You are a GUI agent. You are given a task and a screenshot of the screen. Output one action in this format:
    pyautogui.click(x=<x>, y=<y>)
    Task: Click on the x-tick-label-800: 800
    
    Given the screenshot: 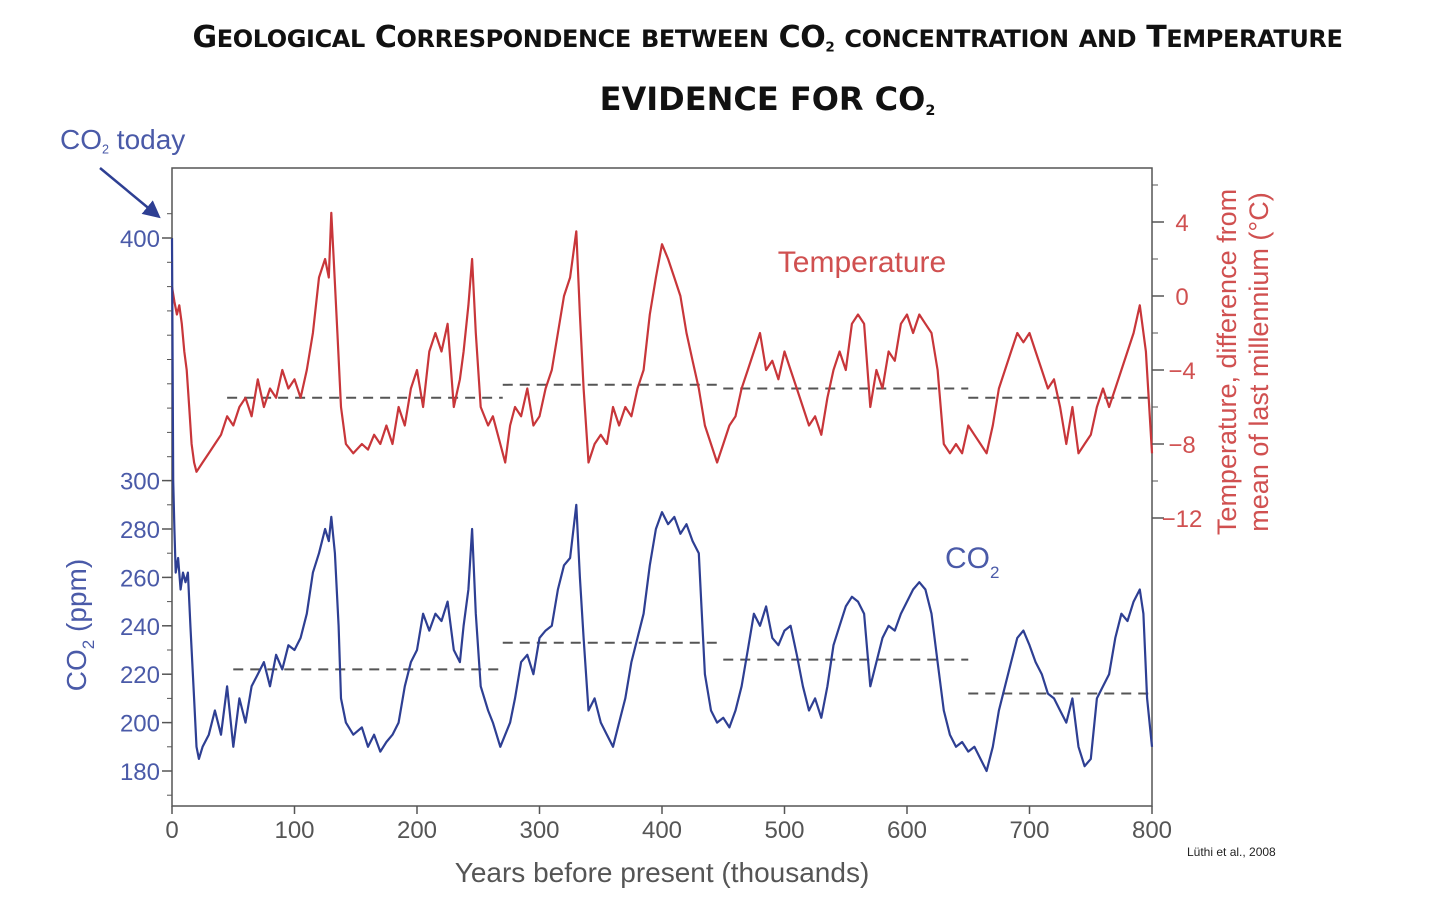 What is the action you would take?
    pyautogui.click(x=1152, y=830)
    